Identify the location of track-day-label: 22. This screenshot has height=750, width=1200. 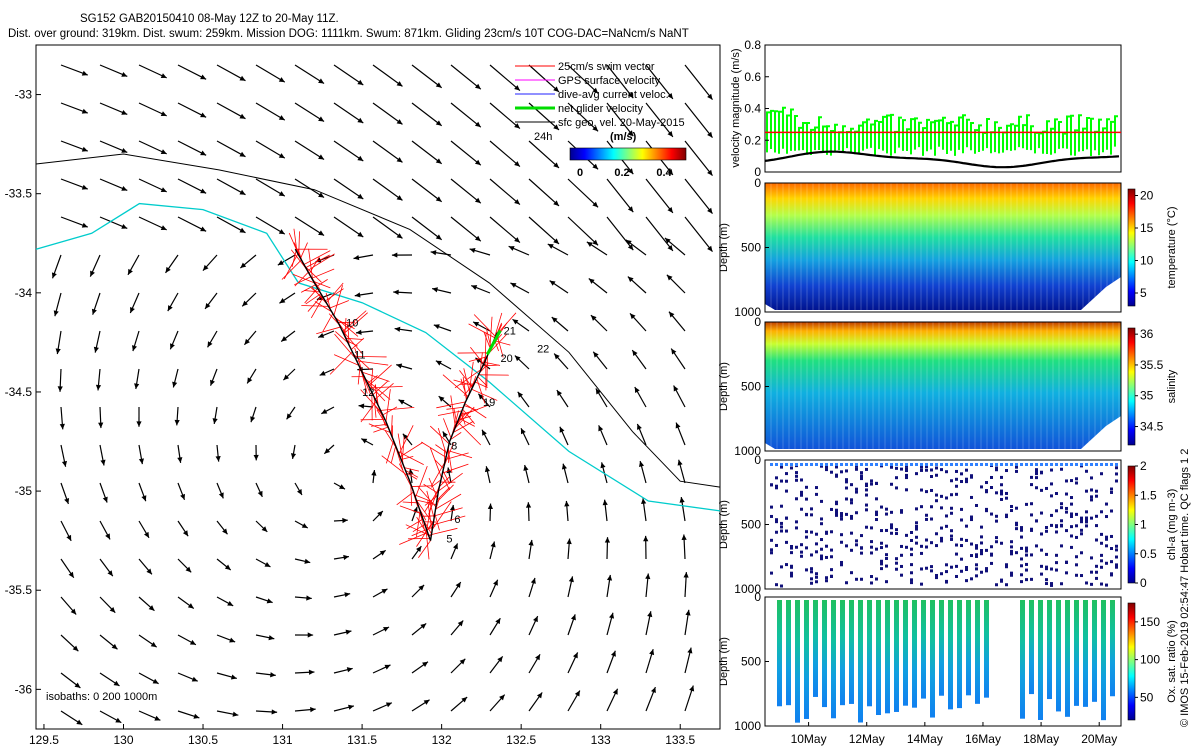
(543, 349).